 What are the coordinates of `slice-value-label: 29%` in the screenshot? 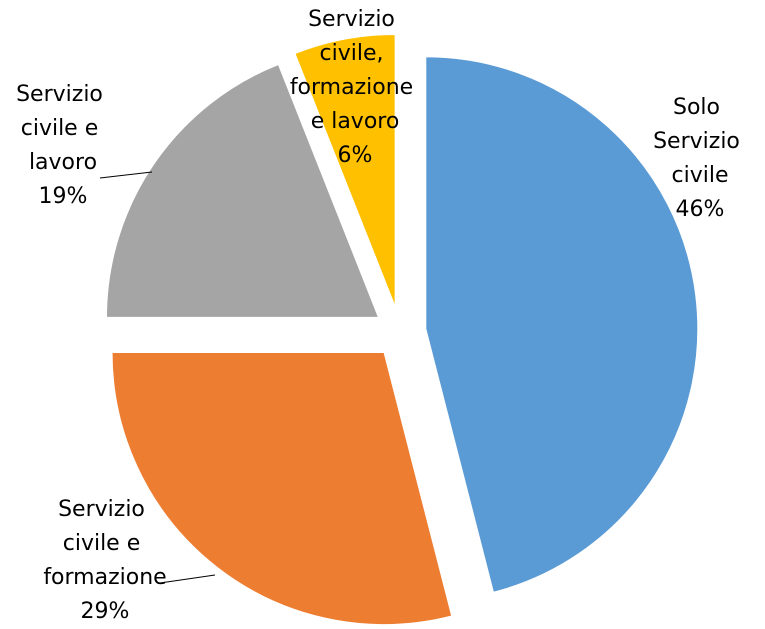 It's located at (105, 611).